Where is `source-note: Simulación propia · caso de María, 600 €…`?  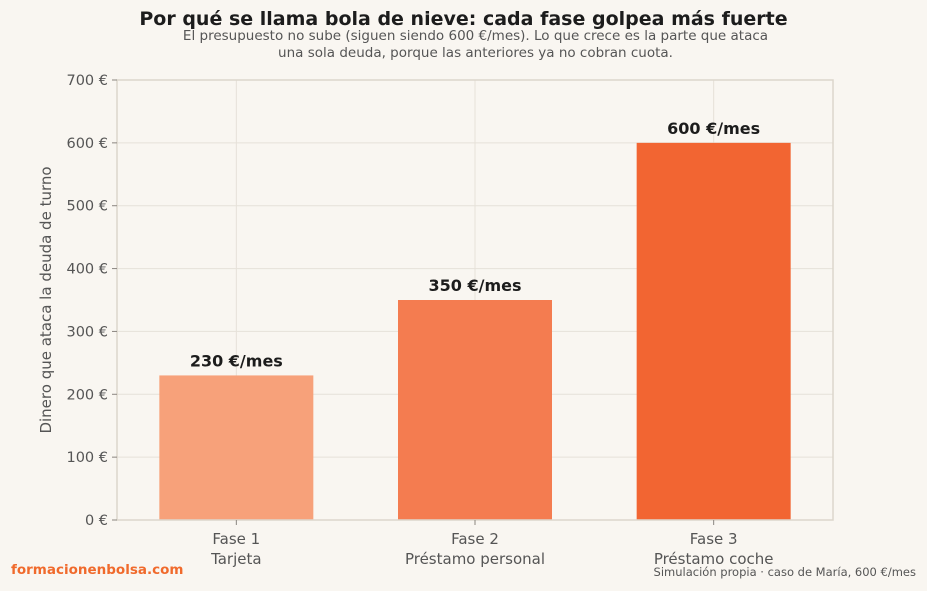
source-note: Simulación propia · caso de María, 600 €… is located at coordinates (784, 572).